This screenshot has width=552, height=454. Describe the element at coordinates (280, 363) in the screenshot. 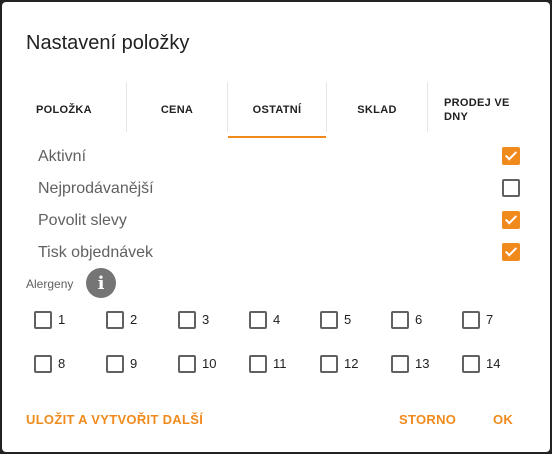

I see `allergen-number: 11` at that location.